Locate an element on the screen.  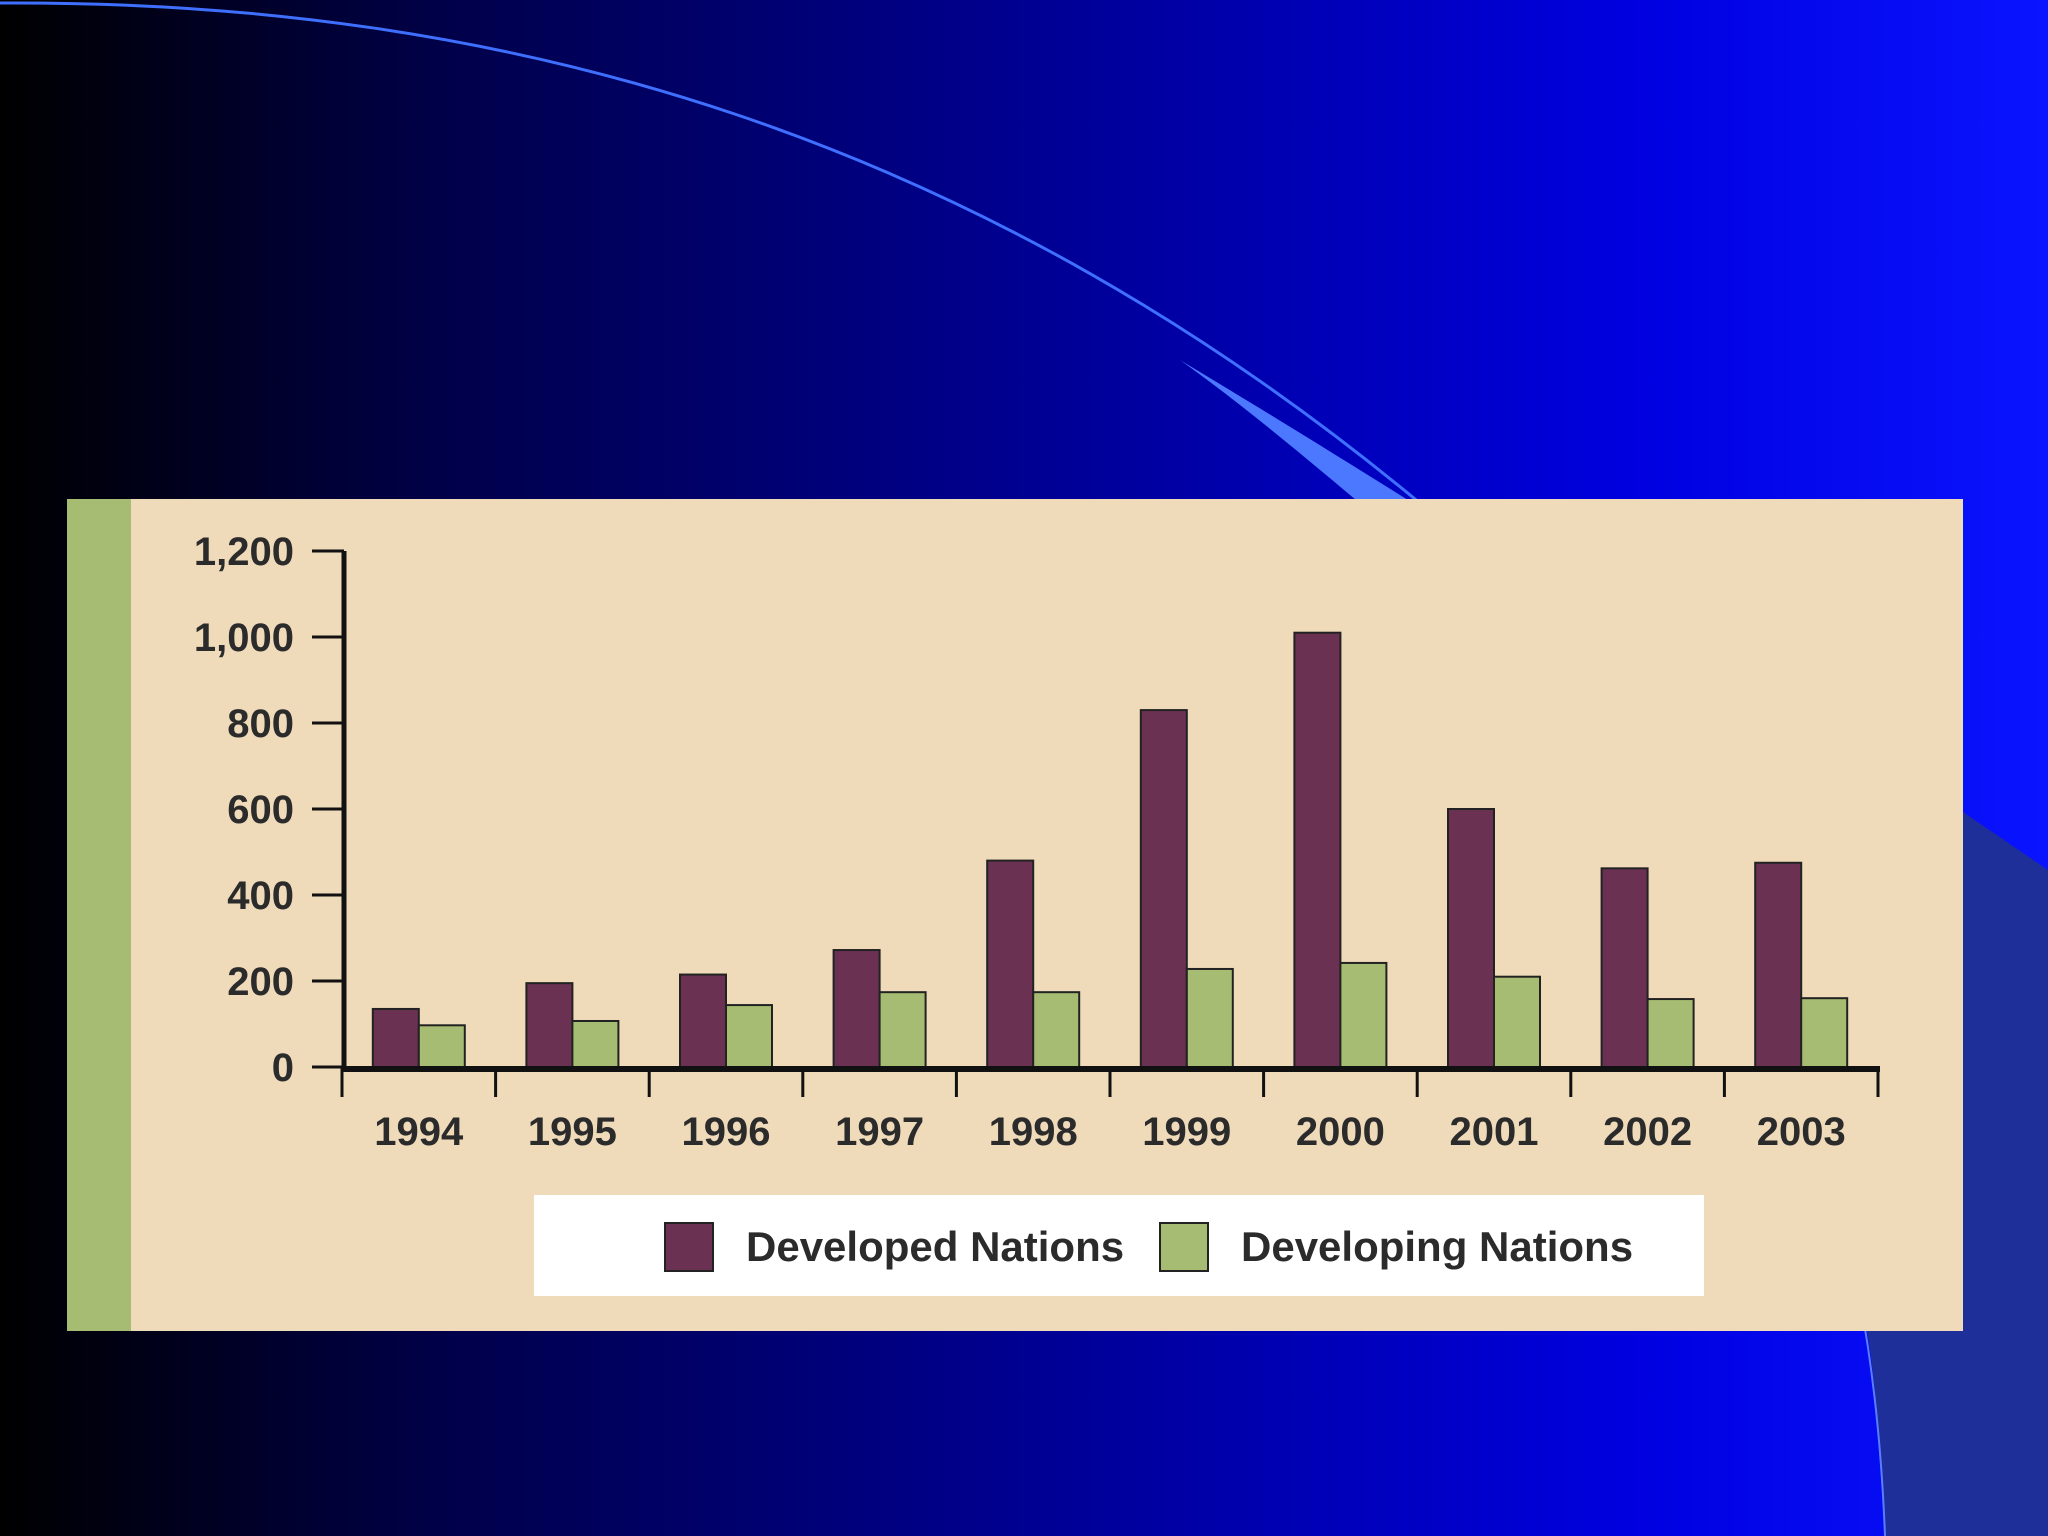
x-tick-label: 1996 is located at coordinates (726, 1132).